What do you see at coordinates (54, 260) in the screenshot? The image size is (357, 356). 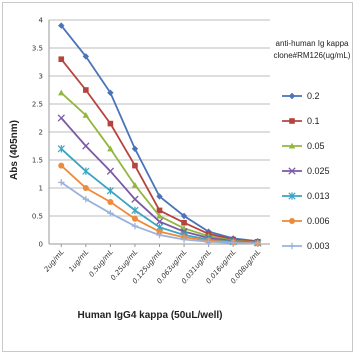 I see `x-tick-label: 2ug/mL` at bounding box center [54, 260].